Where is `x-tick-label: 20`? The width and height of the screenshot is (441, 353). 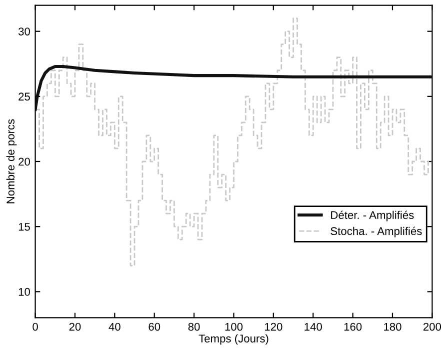 x-tick-label: 20 is located at coordinates (75, 326).